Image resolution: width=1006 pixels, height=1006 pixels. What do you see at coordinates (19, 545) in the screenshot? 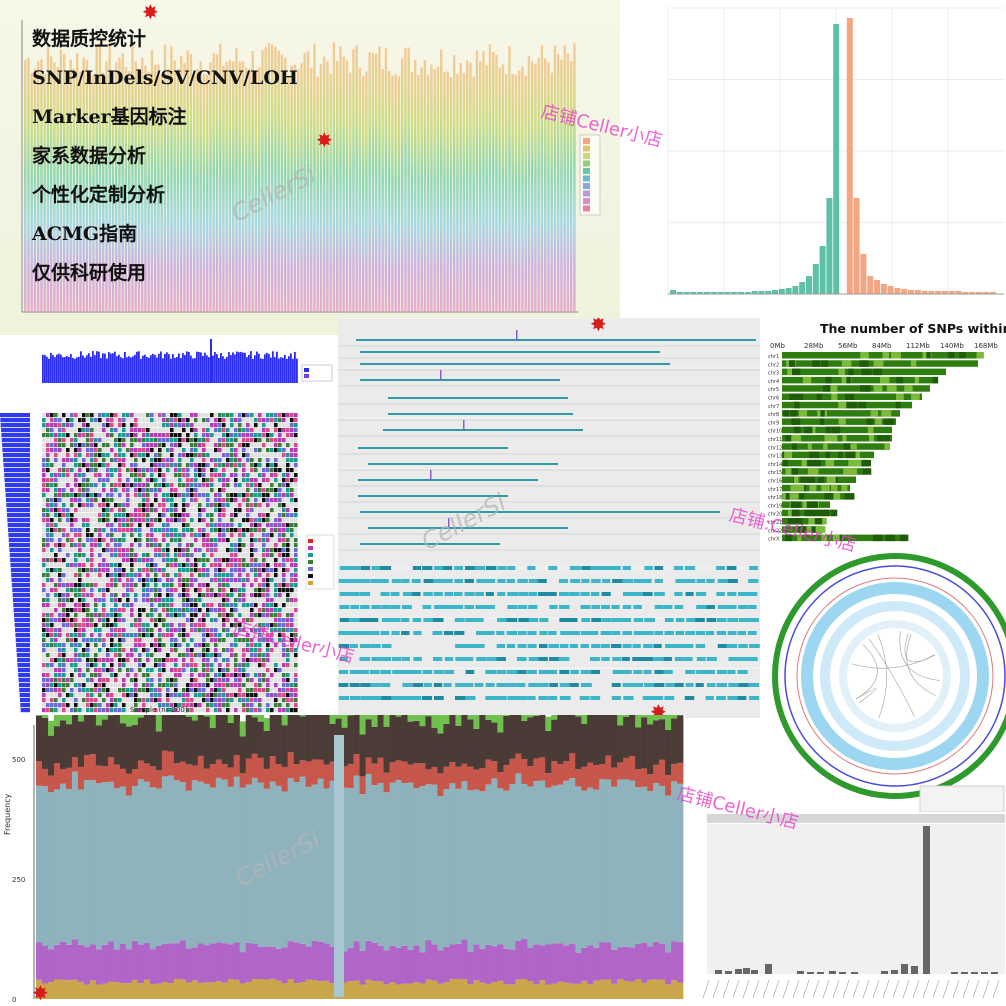
I see `gene-freq-bar` at bounding box center [19, 545].